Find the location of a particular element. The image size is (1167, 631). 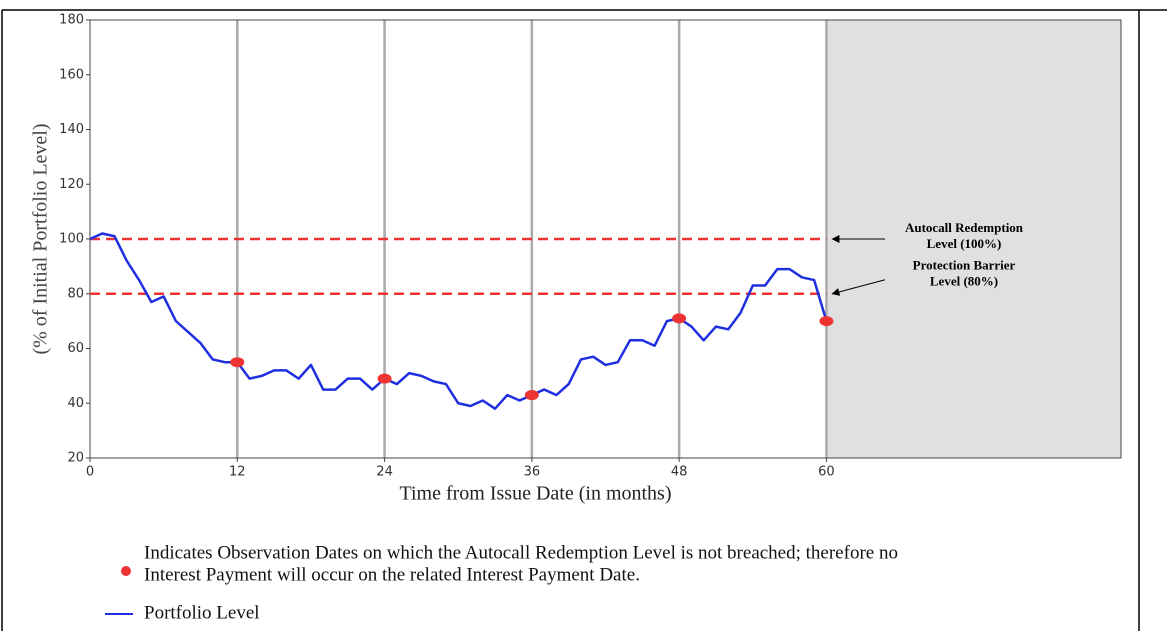

x-tick-label: 0 is located at coordinates (90, 472).